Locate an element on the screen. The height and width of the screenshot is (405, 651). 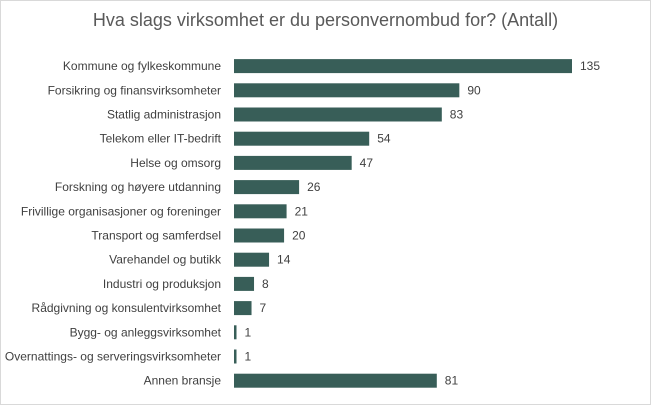
value-label: 135 is located at coordinates (590, 66).